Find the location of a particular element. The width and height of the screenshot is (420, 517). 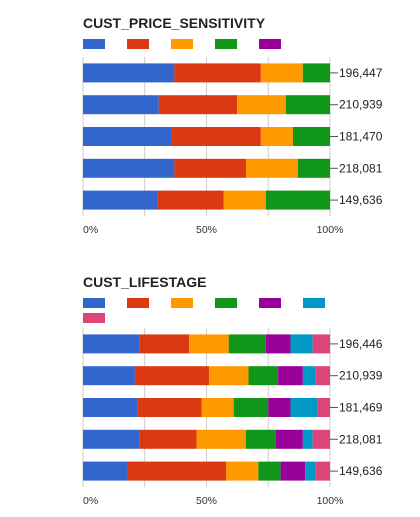

row-label: 181,470 is located at coordinates (361, 137).